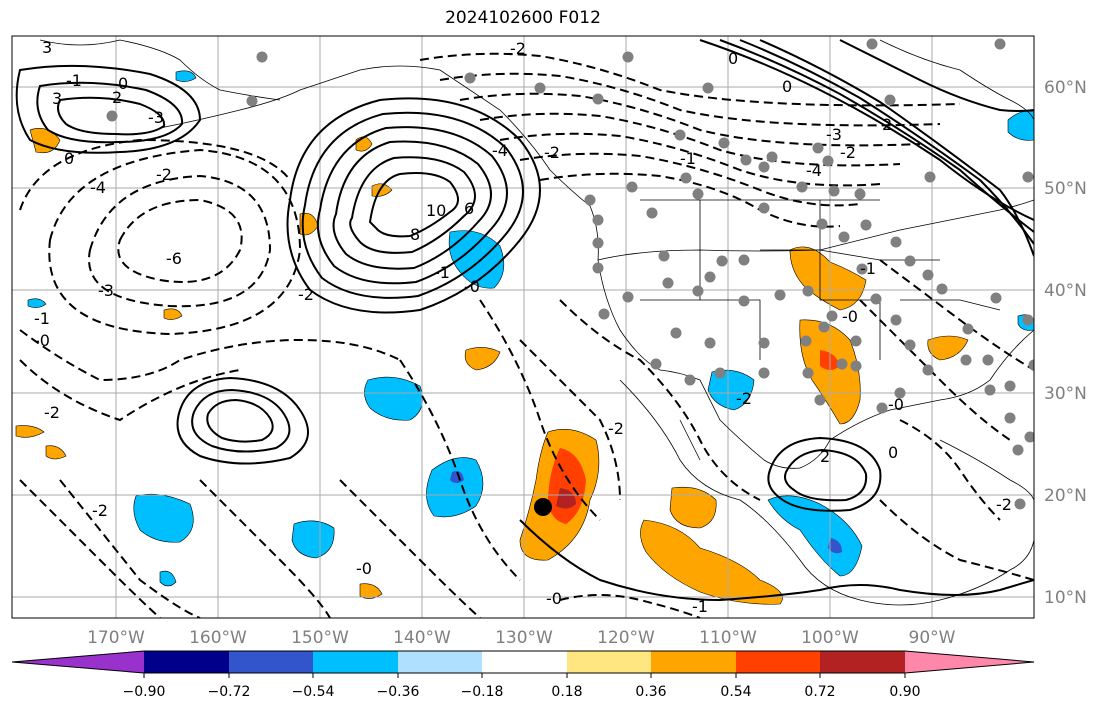 The width and height of the screenshot is (1105, 712). What do you see at coordinates (1065, 291) in the screenshot?
I see `lat-tick-label: 40°N` at bounding box center [1065, 291].